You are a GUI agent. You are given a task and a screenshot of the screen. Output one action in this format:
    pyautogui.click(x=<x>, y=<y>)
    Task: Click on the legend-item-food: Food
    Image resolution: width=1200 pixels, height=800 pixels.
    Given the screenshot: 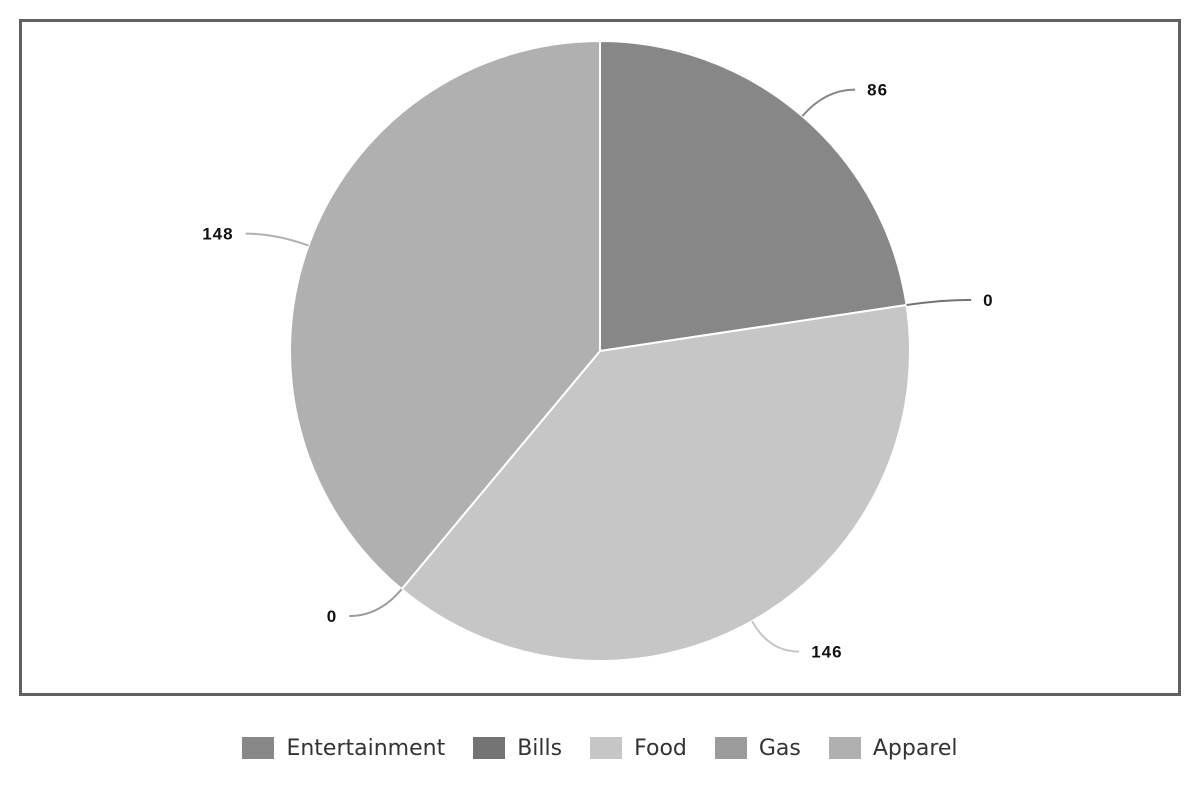 What is the action you would take?
    pyautogui.click(x=638, y=748)
    